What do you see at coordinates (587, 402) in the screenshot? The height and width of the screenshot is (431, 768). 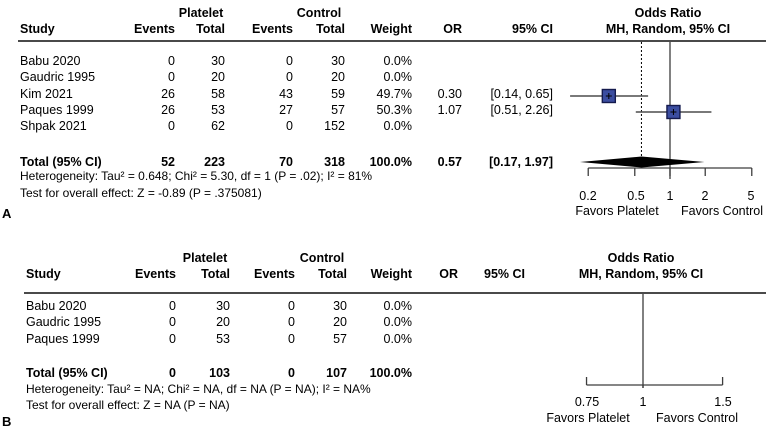 I see `axis-tick-label: 0.75` at bounding box center [587, 402].